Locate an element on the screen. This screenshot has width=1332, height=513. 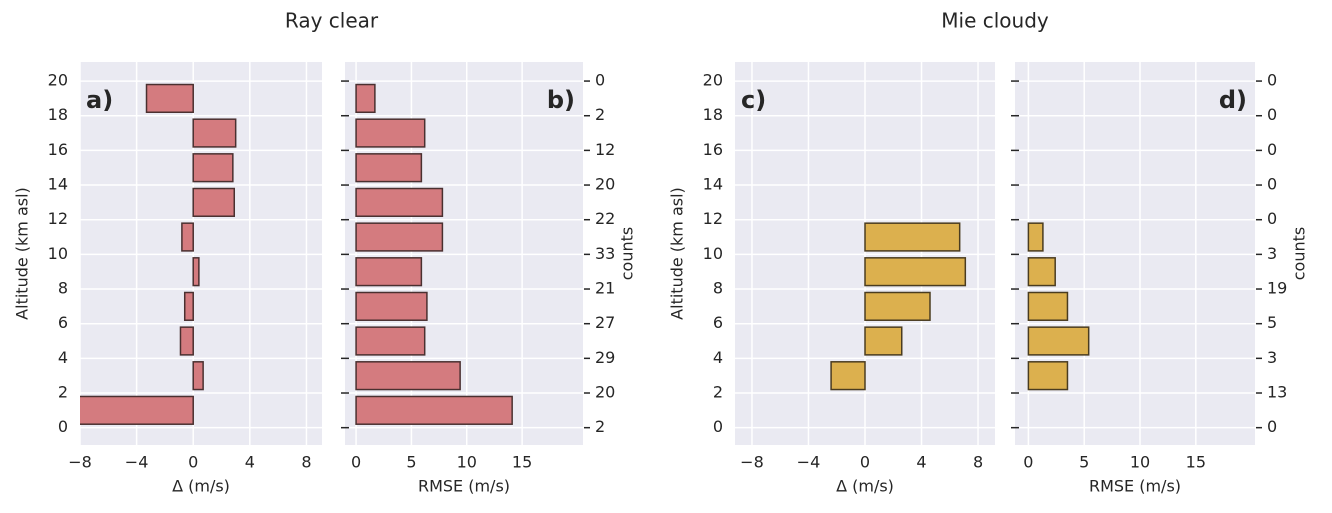
y2-tick-label: 5 is located at coordinates (1272, 322).